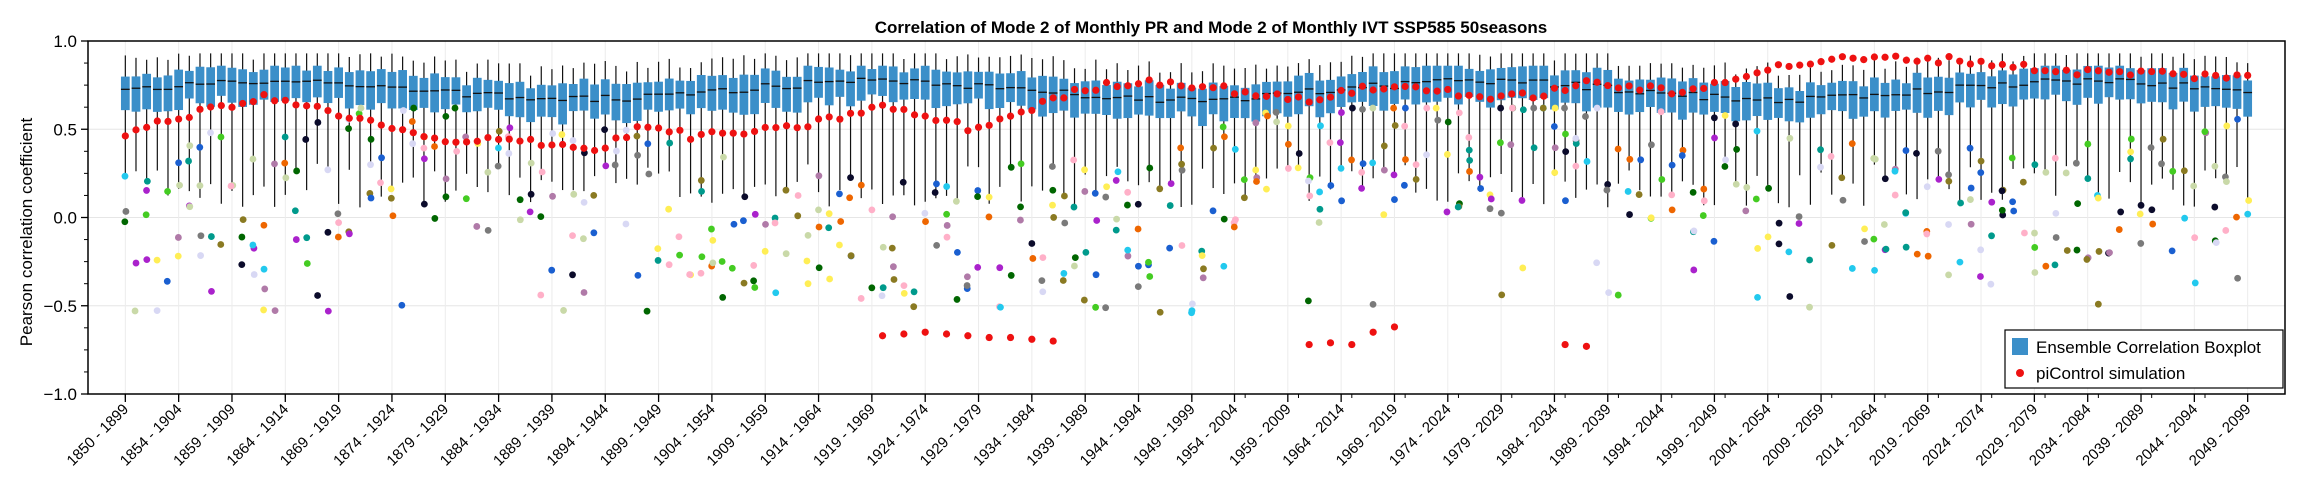 The width and height of the screenshot is (2300, 500). I want to click on y-tick-label: 1.0, so click(65, 41).